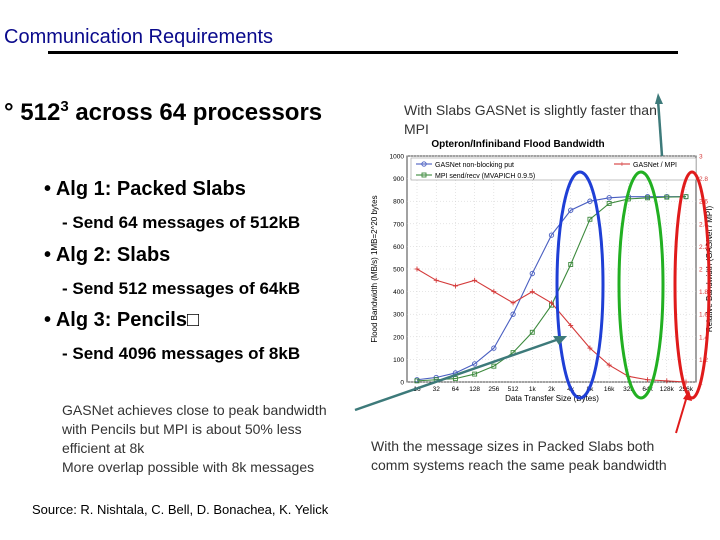  Describe the element at coordinates (659, 98) in the screenshot. I see `arrow-slabs-head` at that location.